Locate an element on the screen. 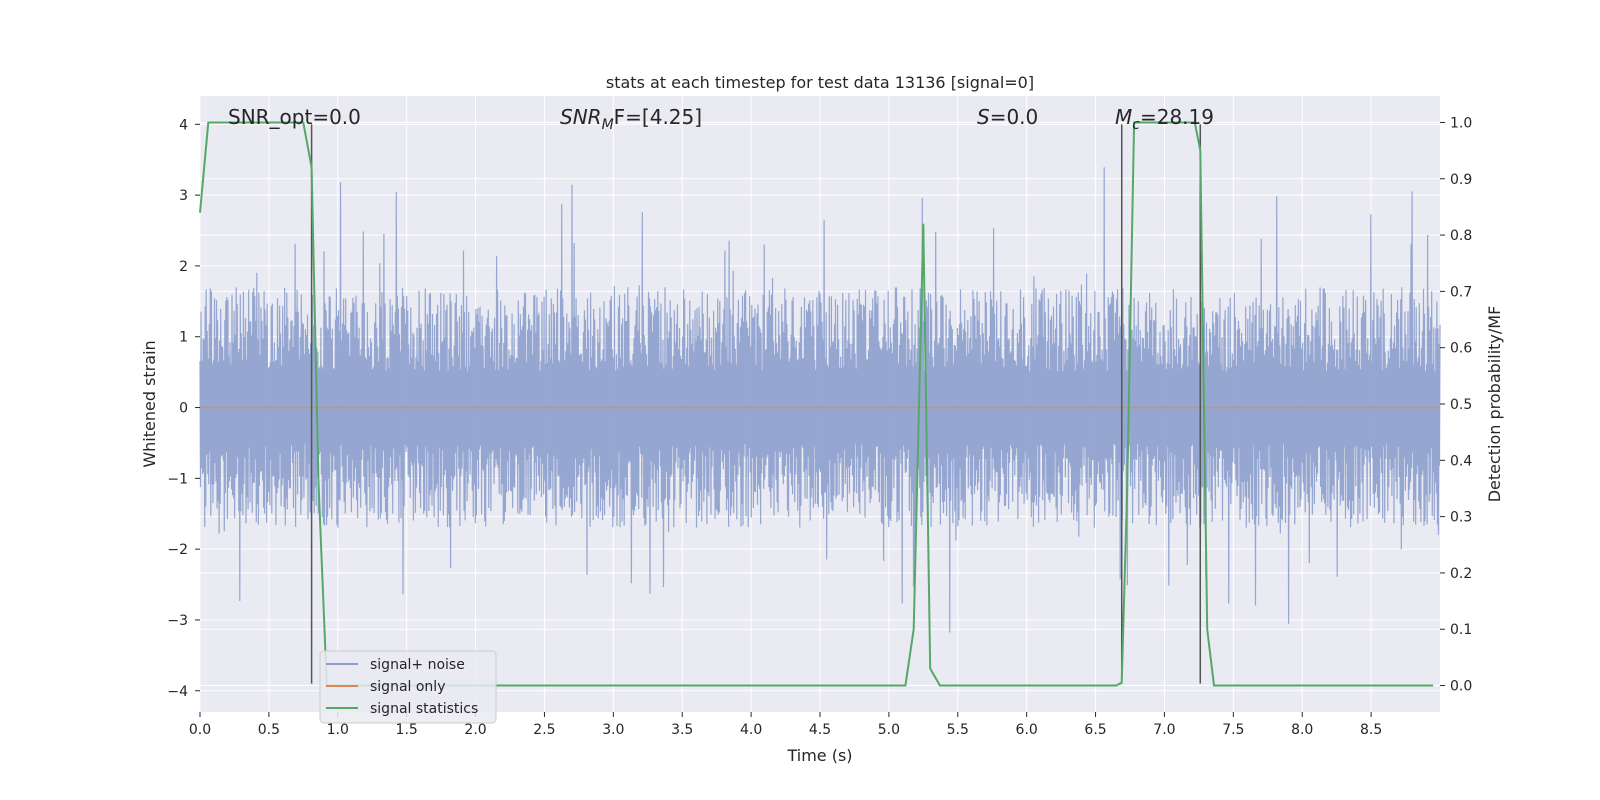  y-axis-right-label: Detection probability/MF is located at coordinates (1494, 404).